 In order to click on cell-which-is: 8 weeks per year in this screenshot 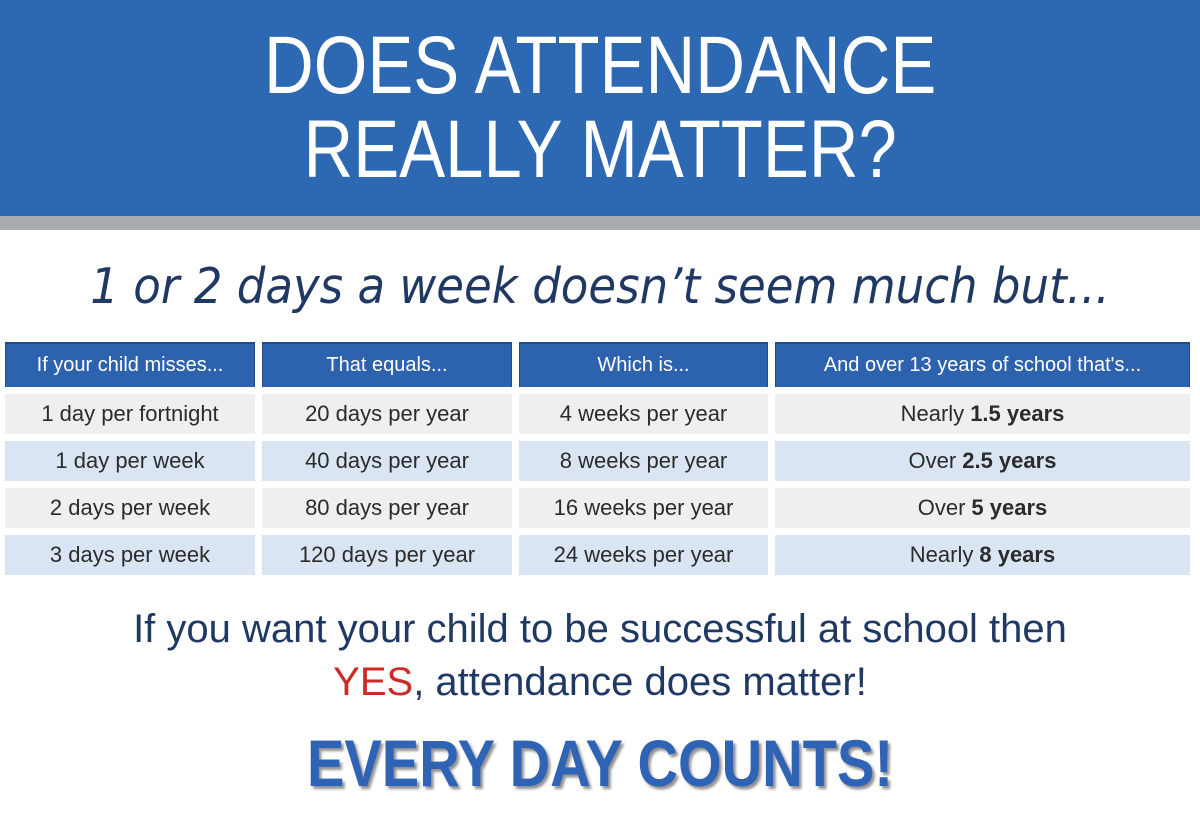, I will do `click(643, 461)`.